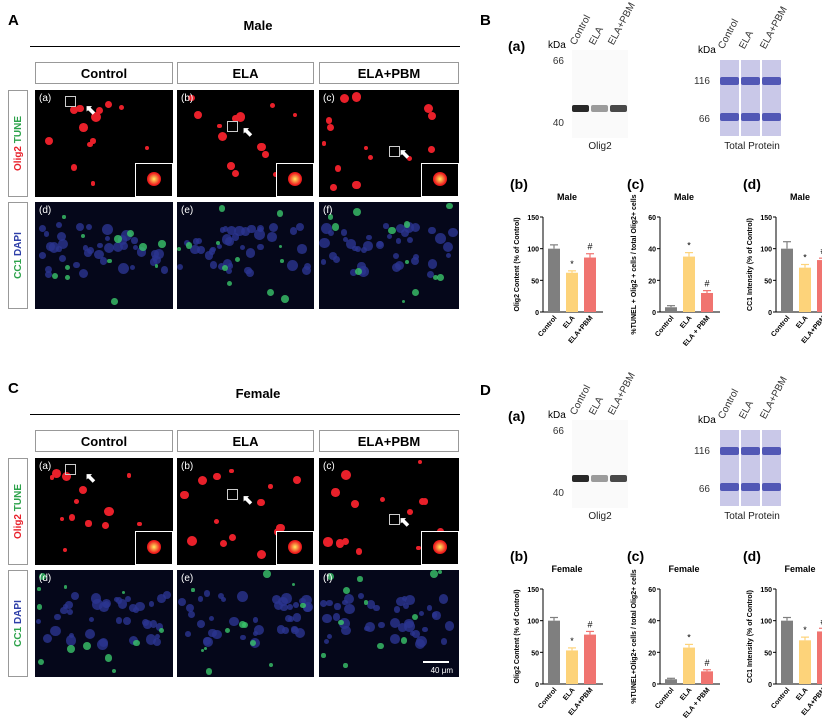 This screenshot has width=822, height=721. I want to click on chart-title: Male, so click(567, 197).